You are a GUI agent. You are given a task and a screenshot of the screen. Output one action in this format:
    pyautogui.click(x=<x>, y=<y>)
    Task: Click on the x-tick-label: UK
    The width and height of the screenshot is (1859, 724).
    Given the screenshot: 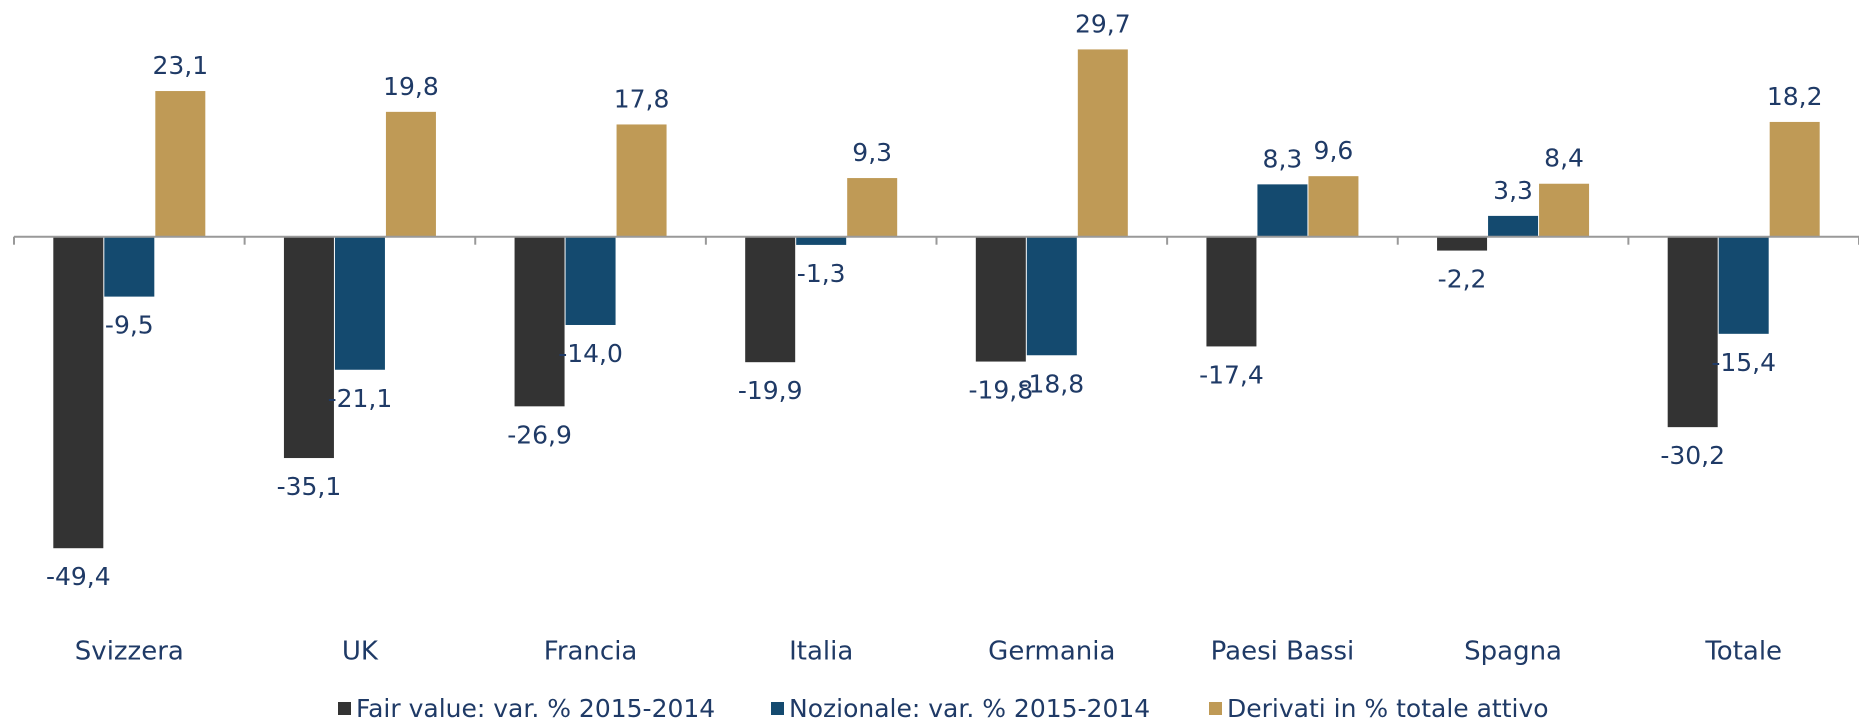 What is the action you would take?
    pyautogui.click(x=360, y=652)
    